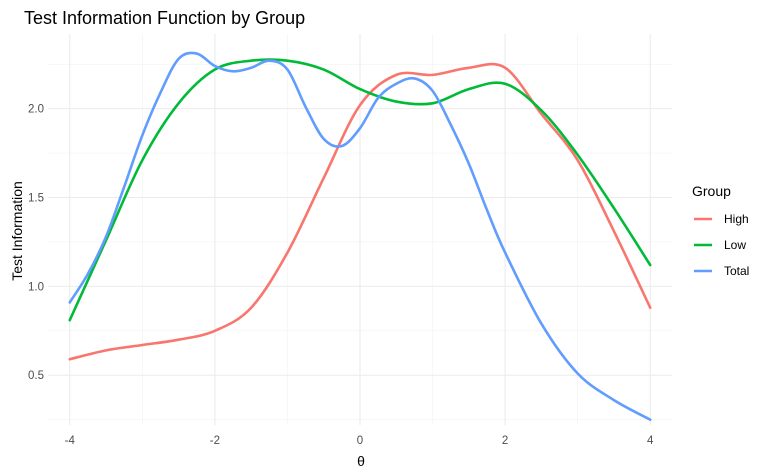 This screenshot has height=475, width=770. I want to click on y-axis-ticks: 0.5 1.0 1.5 2.0, so click(36, 243).